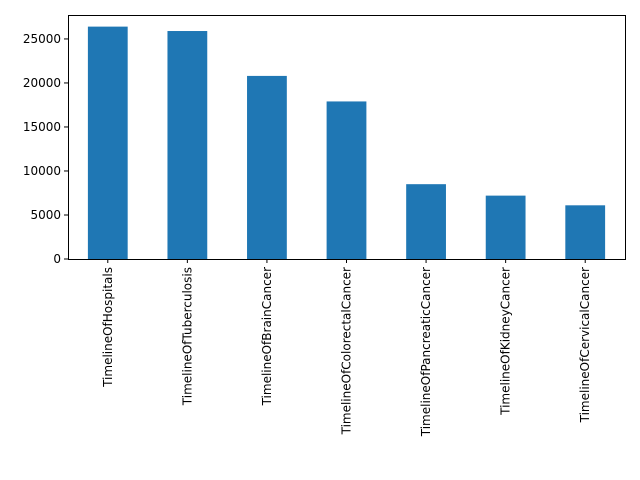  Describe the element at coordinates (347, 351) in the screenshot. I see `x-tick-label: TimelineOfColorectalCancer` at that location.